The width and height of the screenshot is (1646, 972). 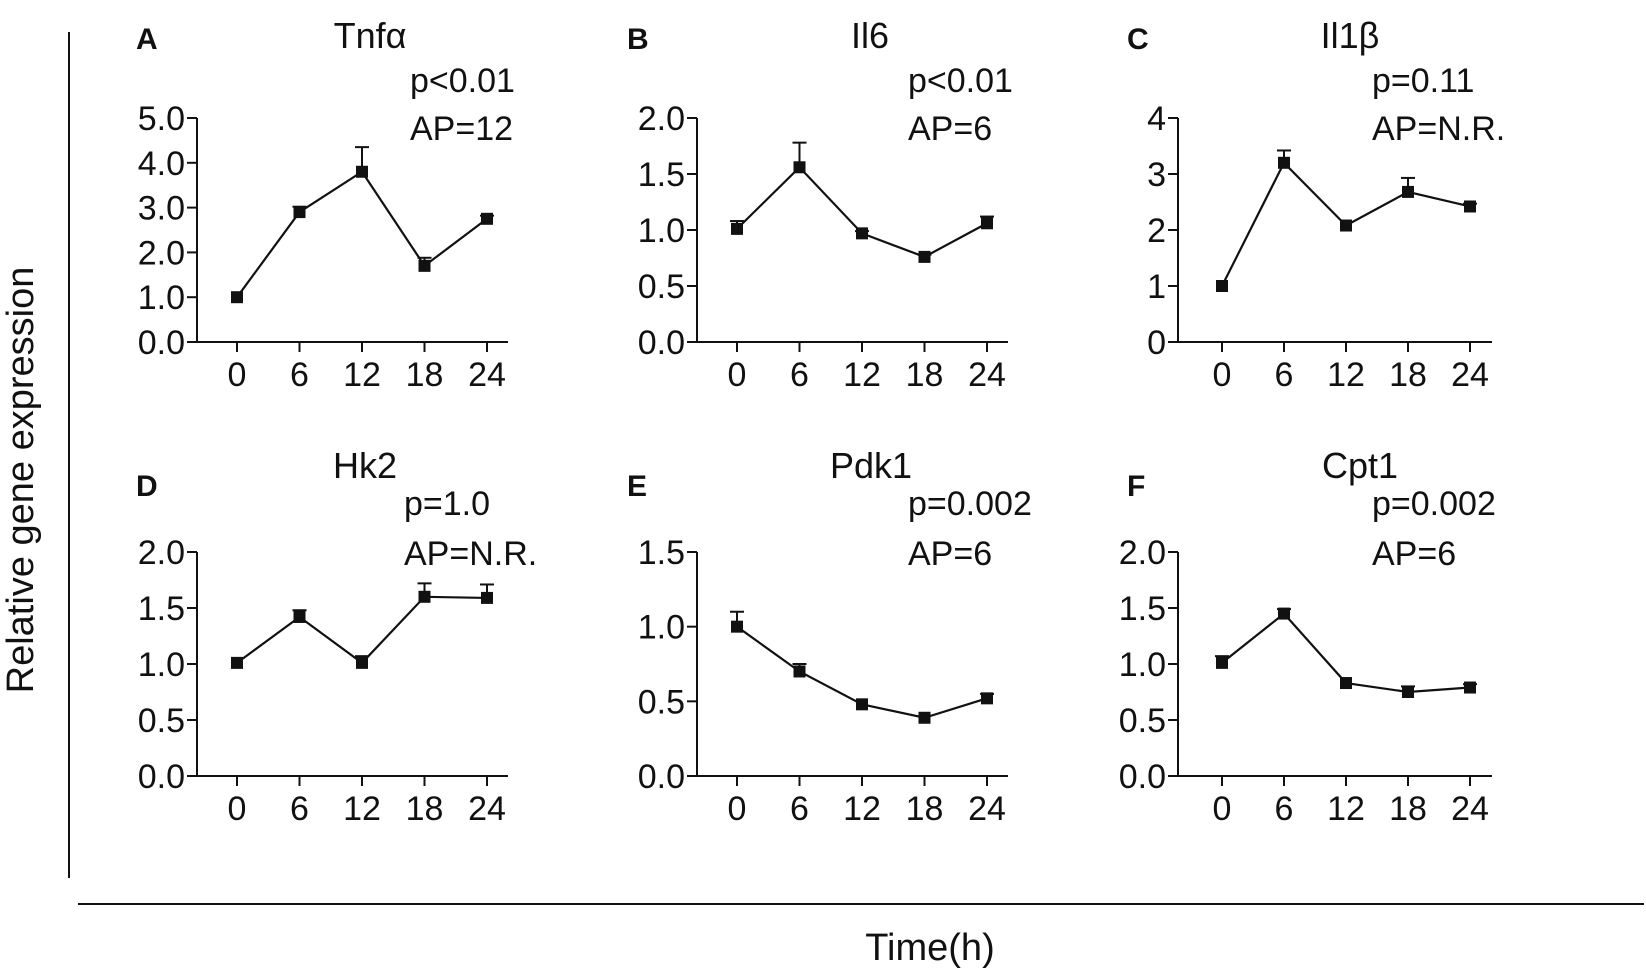 What do you see at coordinates (147, 486) in the screenshot?
I see `panel-letter: D` at bounding box center [147, 486].